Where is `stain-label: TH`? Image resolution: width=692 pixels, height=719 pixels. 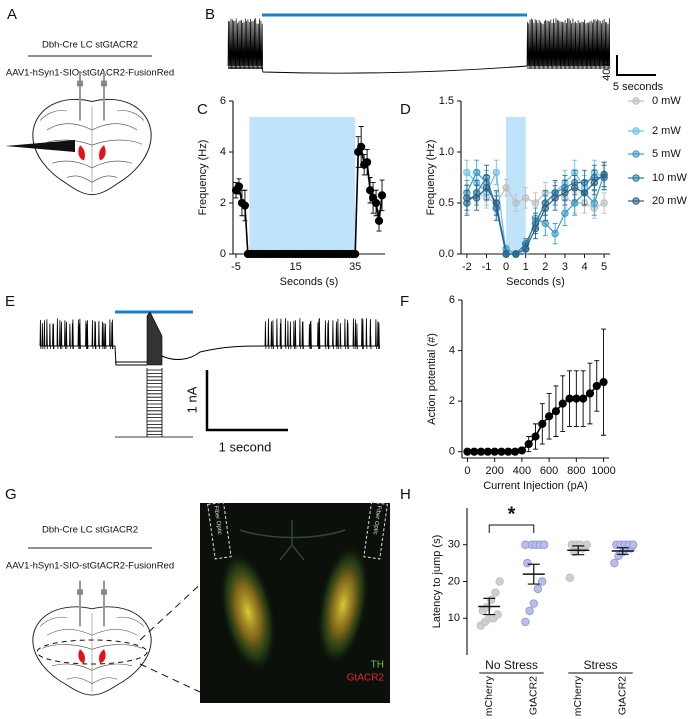
stain-label: TH is located at coordinates (377, 665).